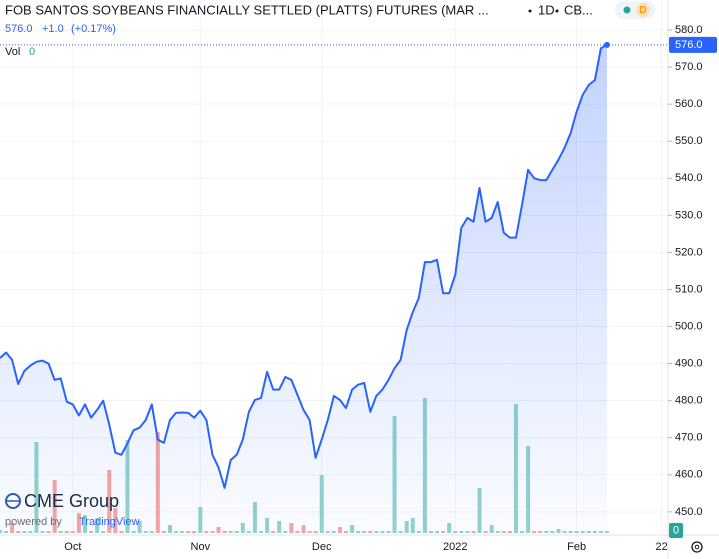  What do you see at coordinates (19, 29) in the screenshot?
I see `price: 576.0` at bounding box center [19, 29].